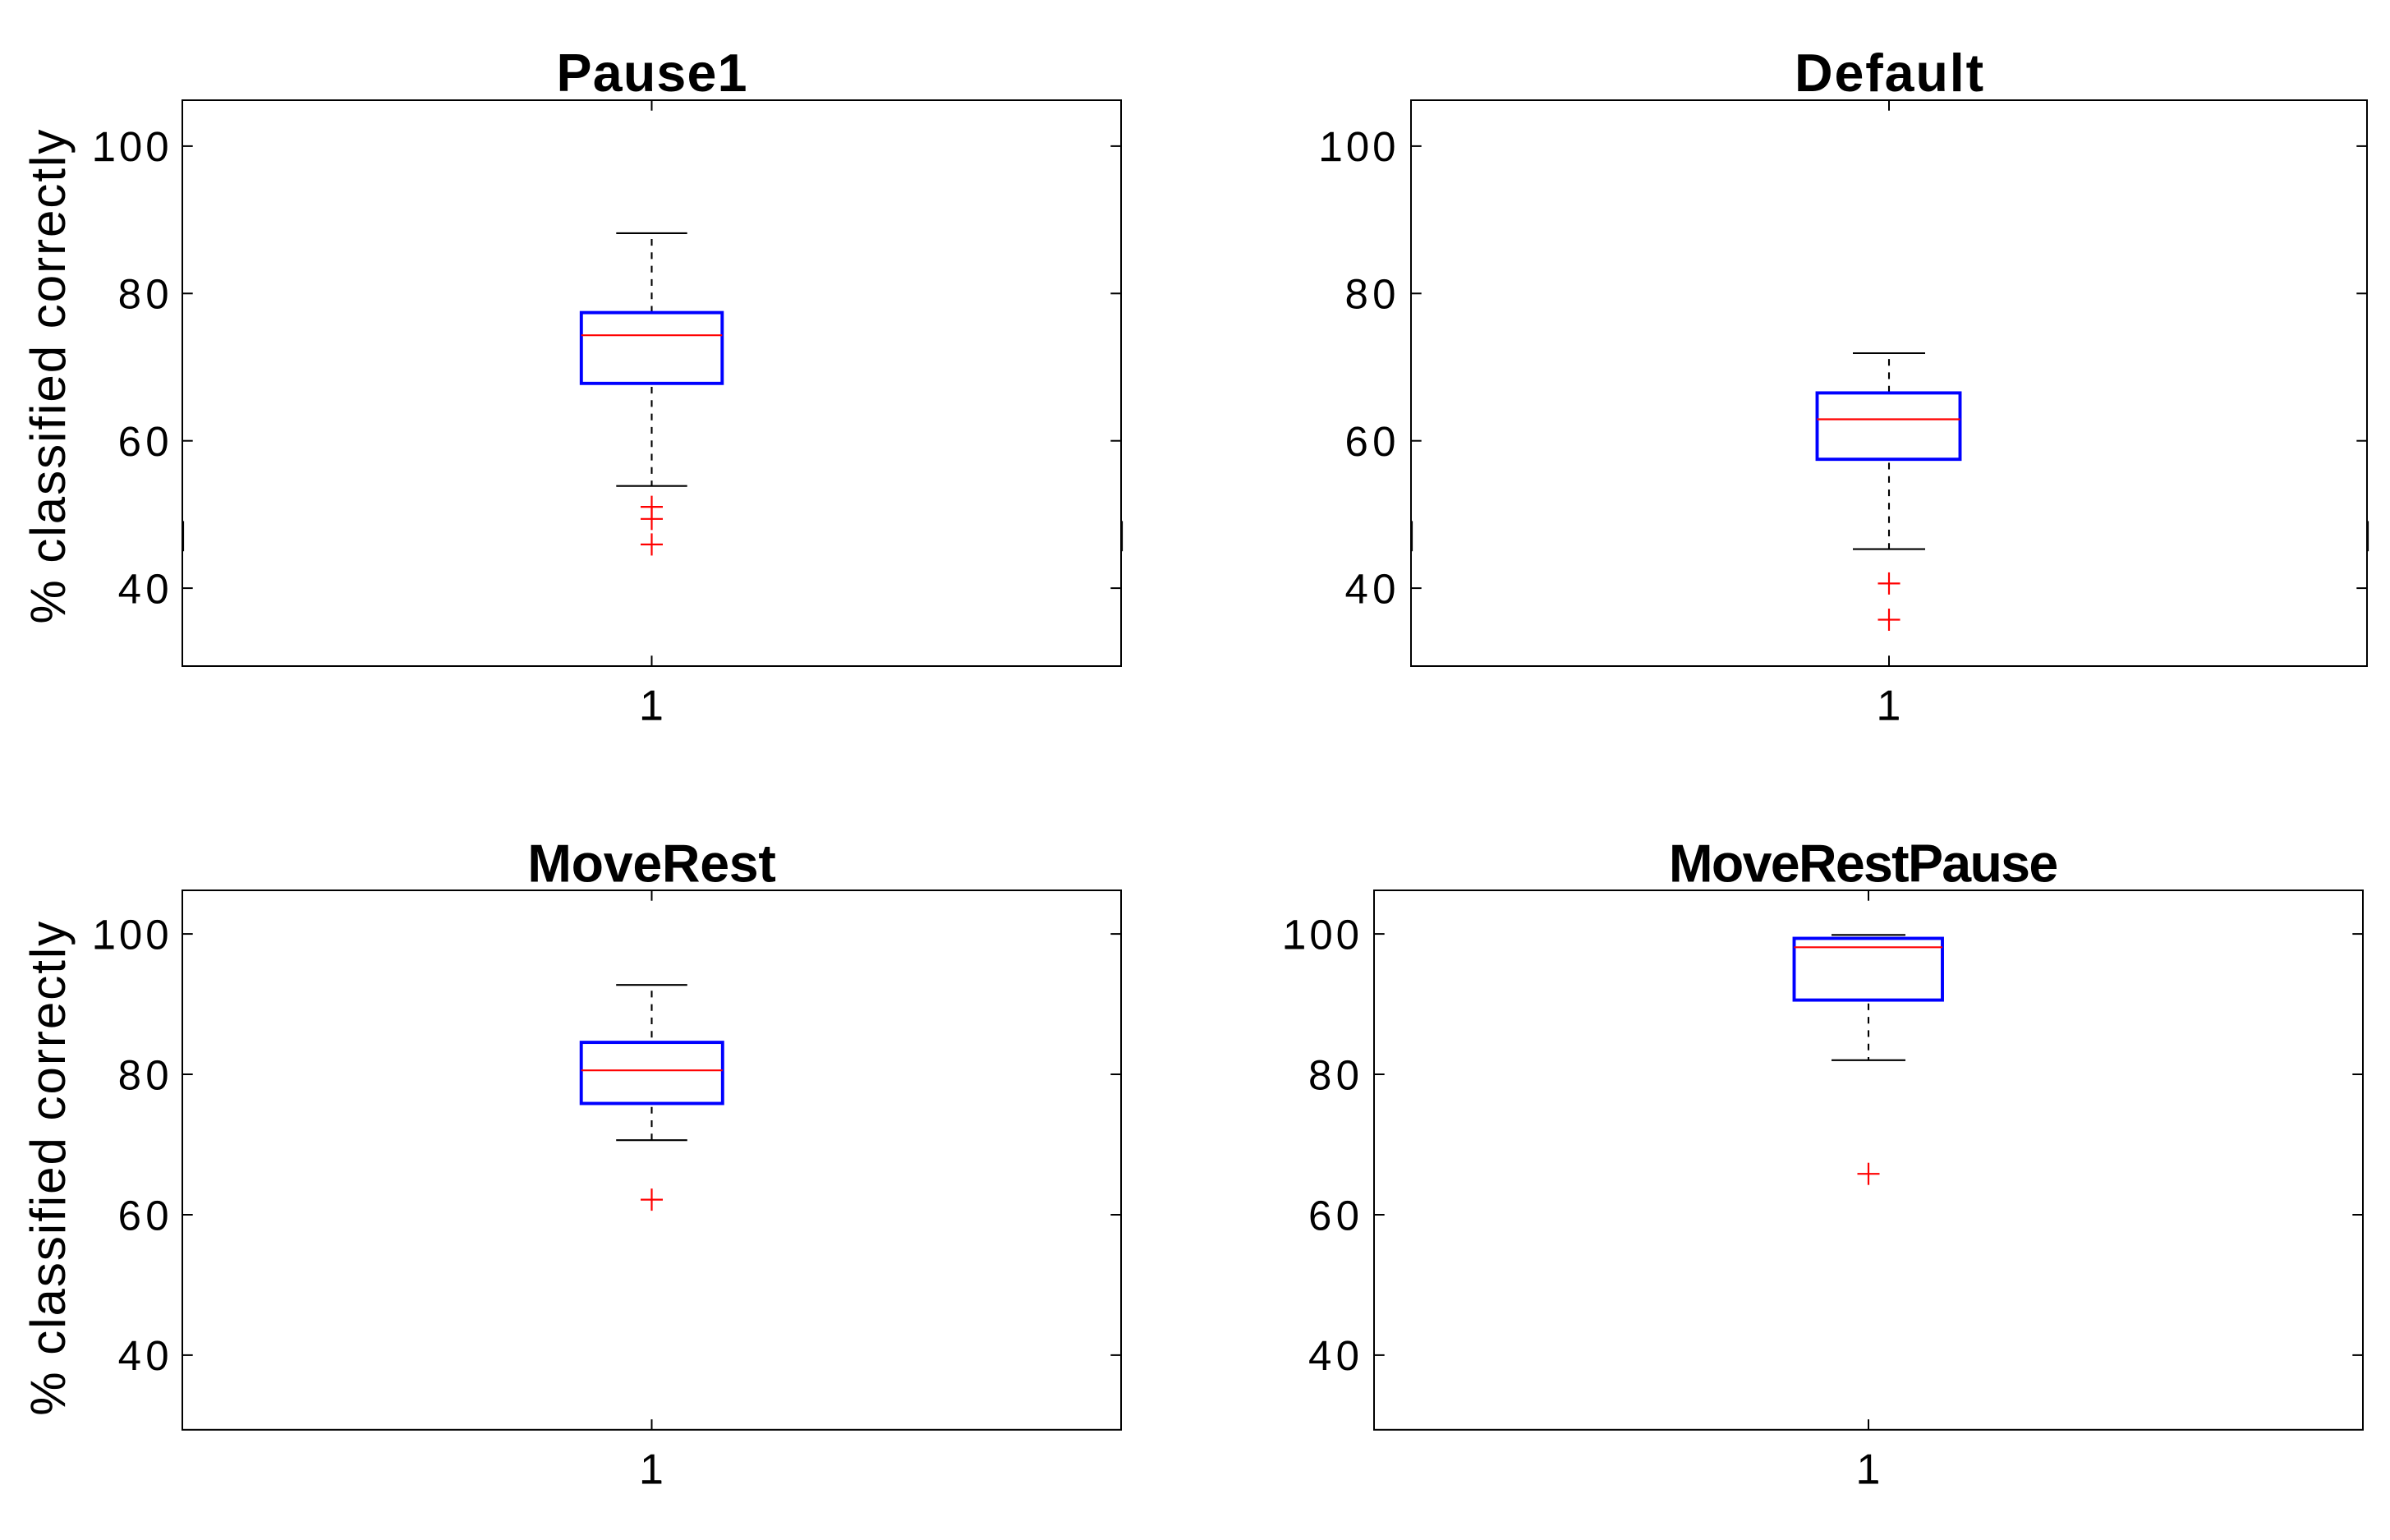 Image resolution: width=2390 pixels, height=1540 pixels. Describe the element at coordinates (1863, 863) in the screenshot. I see `svg-text: MoveRestPause` at that location.